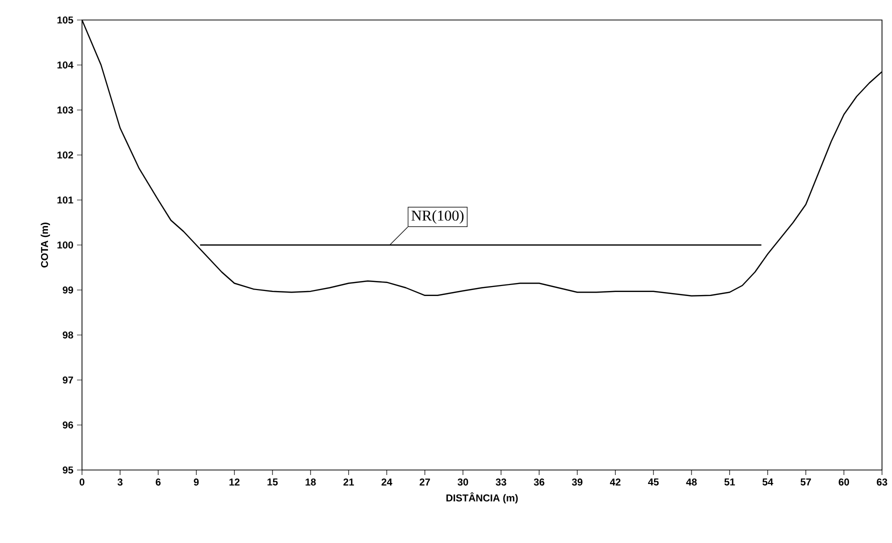  Describe the element at coordinates (68, 470) in the screenshot. I see `y-tick-label: 95` at that location.